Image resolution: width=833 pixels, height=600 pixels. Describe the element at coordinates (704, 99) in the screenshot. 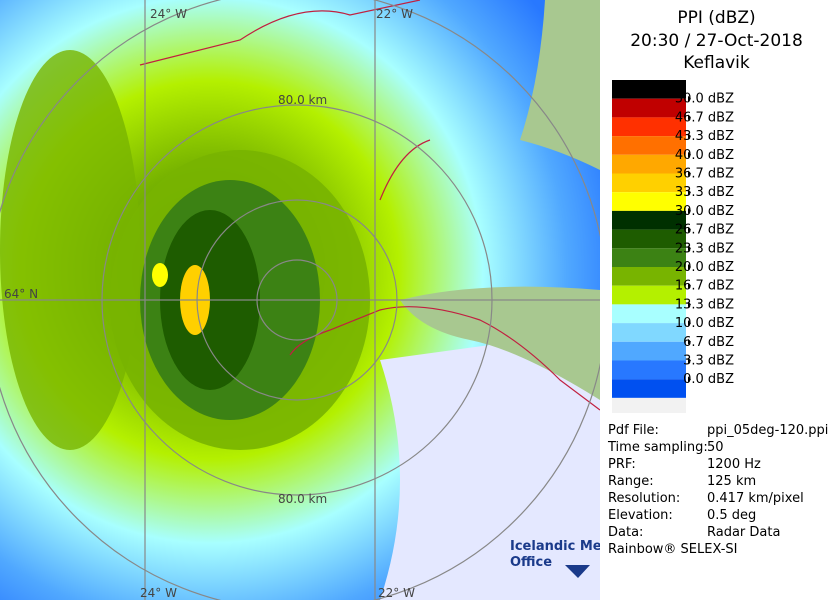

I see `legend-label: 50.0 dBZ` at that location.